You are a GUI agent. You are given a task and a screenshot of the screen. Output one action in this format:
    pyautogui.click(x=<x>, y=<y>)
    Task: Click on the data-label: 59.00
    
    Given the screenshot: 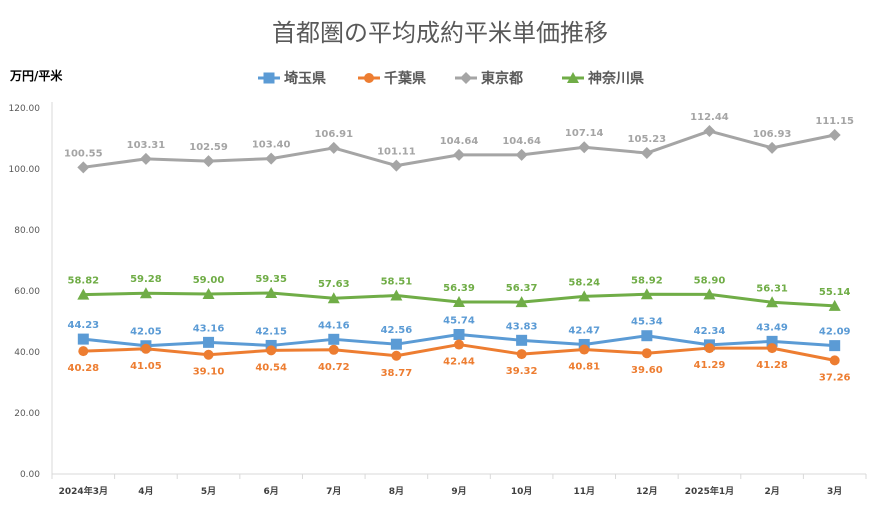 What is the action you would take?
    pyautogui.click(x=209, y=280)
    